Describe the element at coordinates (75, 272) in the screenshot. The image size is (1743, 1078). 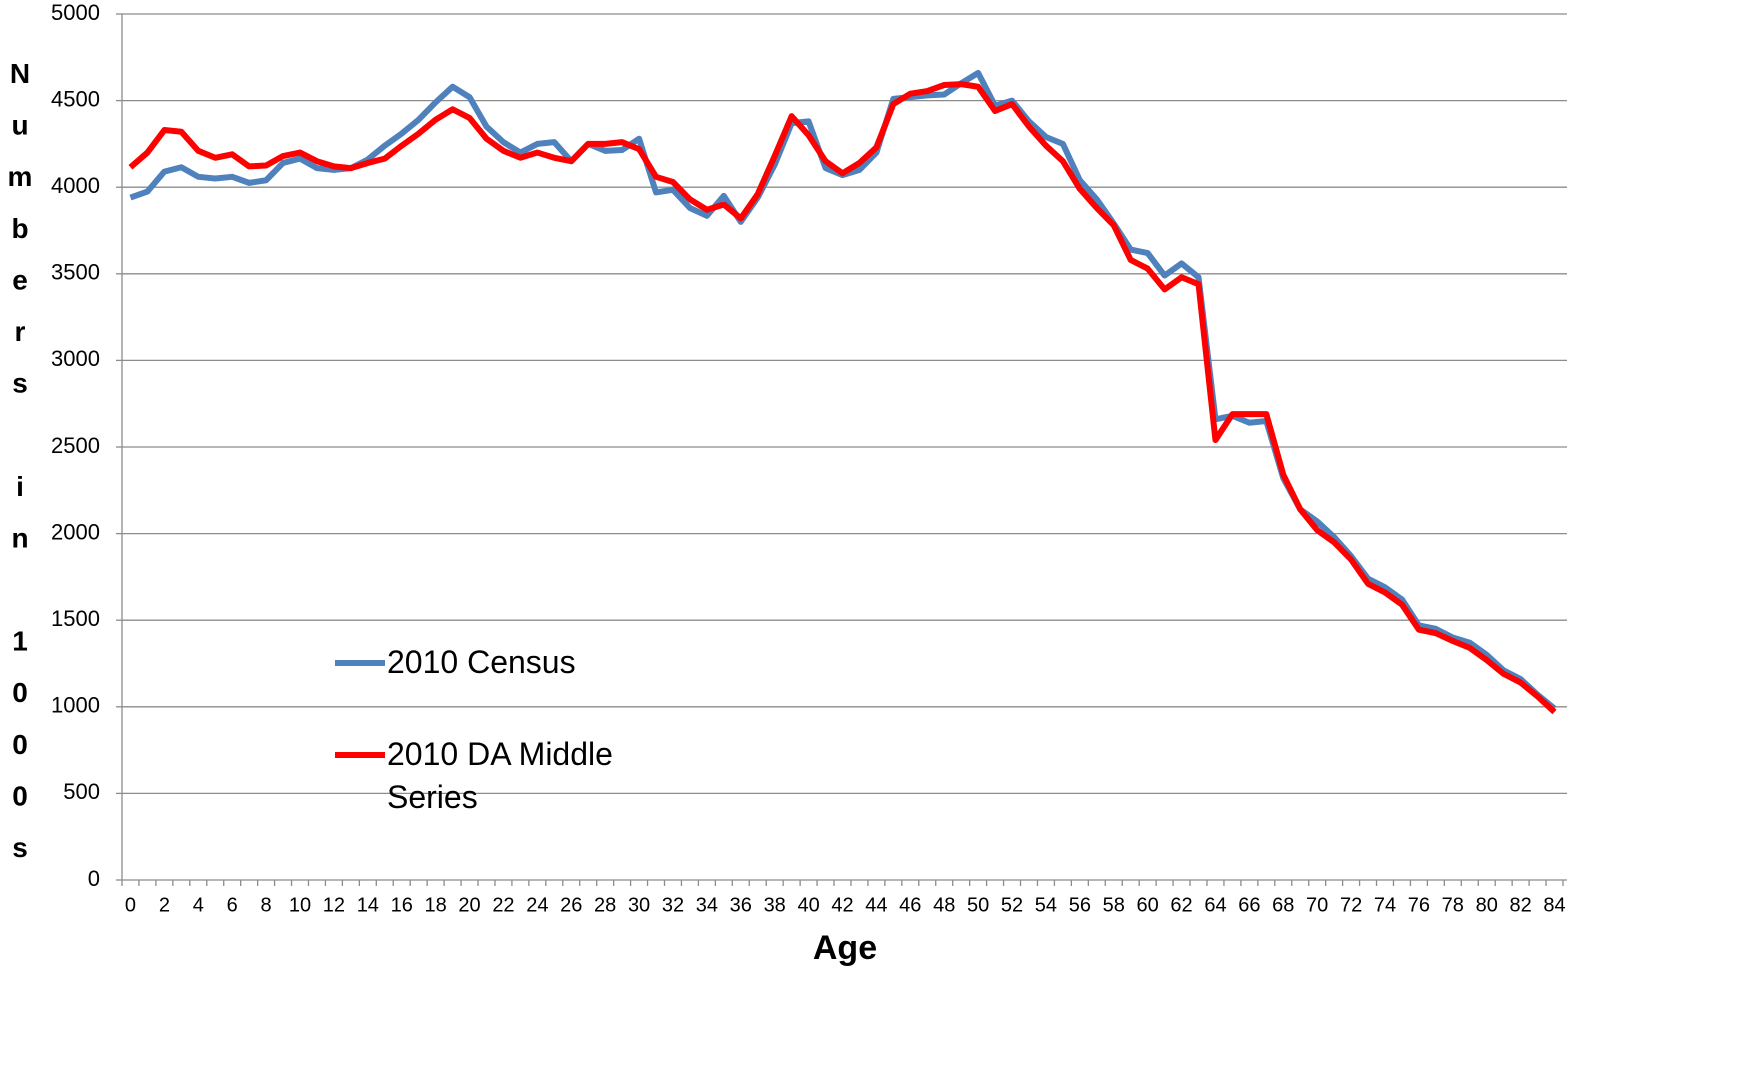
I see `y-tick-label: 3500` at that location.